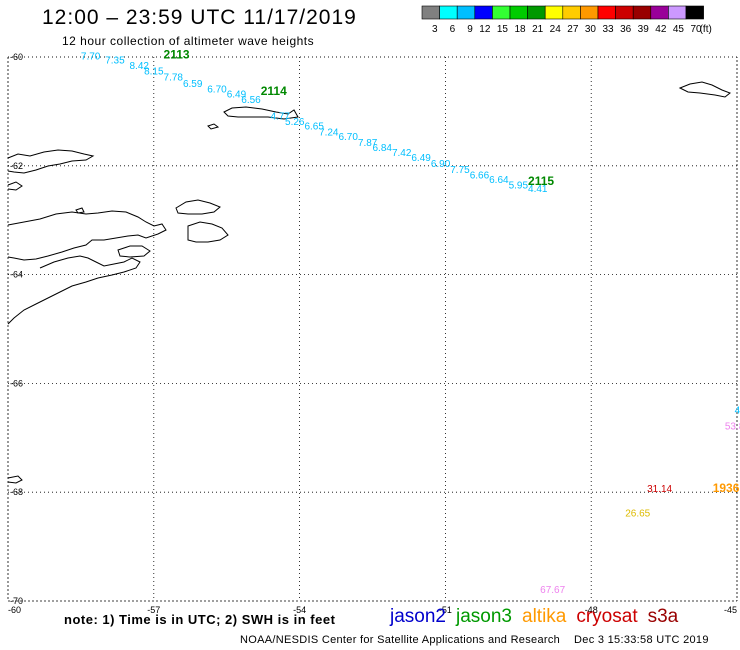 Image resolution: width=740 pixels, height=650 pixels. What do you see at coordinates (177, 55) in the screenshot?
I see `pass-number-label: 2113` at bounding box center [177, 55].